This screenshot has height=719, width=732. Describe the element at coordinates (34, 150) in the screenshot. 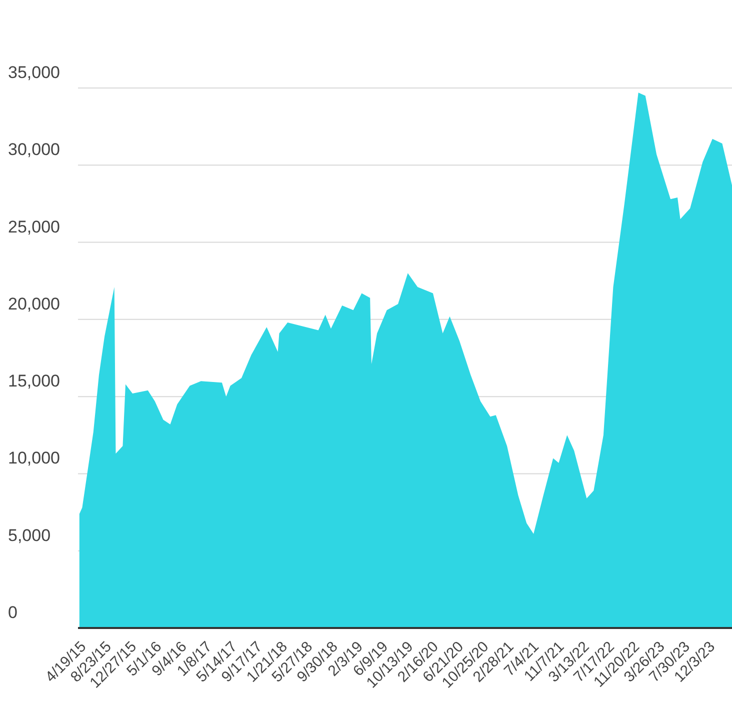

I see `y-tick-label: 30,000` at that location.